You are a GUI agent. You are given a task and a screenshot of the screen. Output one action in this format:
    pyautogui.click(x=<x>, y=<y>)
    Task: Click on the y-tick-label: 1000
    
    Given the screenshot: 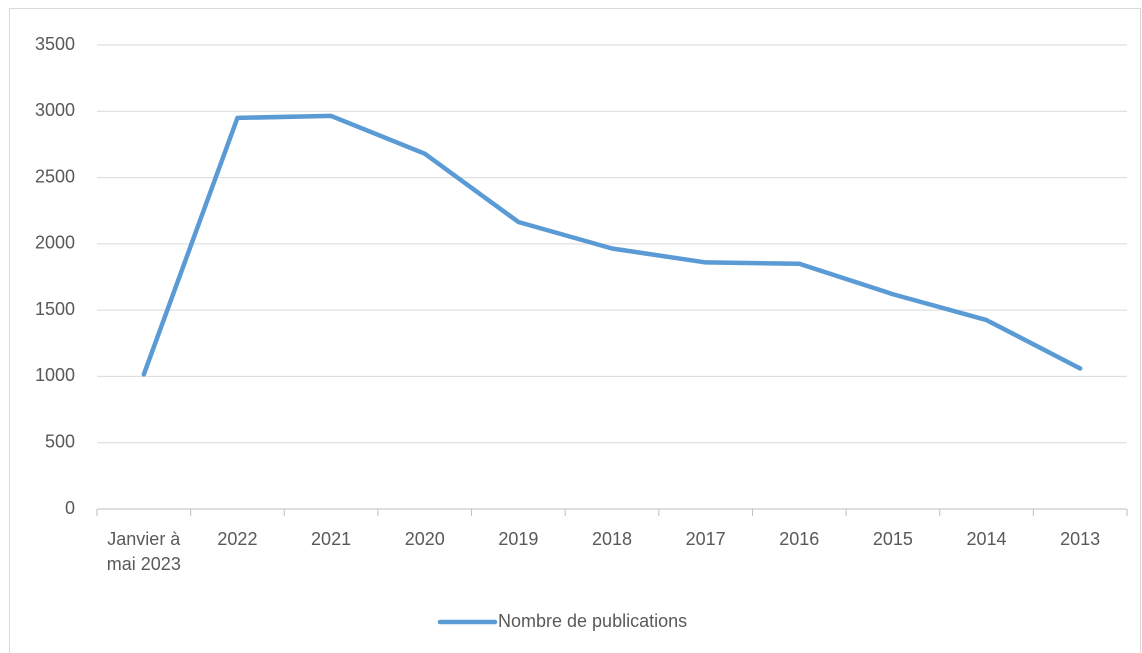 What is the action you would take?
    pyautogui.click(x=55, y=375)
    